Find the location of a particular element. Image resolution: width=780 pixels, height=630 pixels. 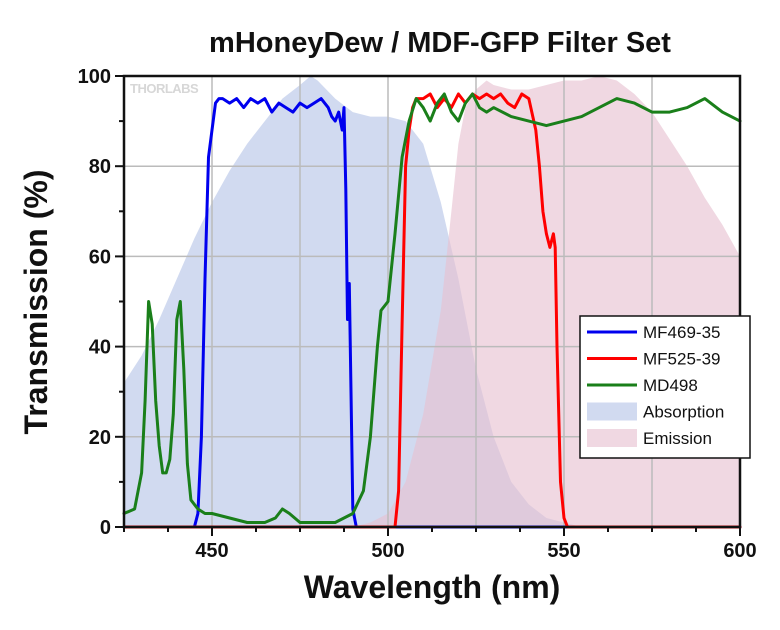

legend-label-mf469-35: MF469-35 is located at coordinates (681, 332).